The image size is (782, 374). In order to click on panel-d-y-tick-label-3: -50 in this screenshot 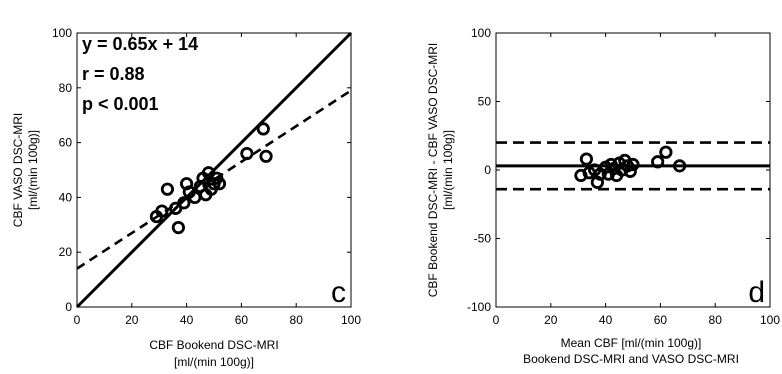, I will do `click(483, 239)`.